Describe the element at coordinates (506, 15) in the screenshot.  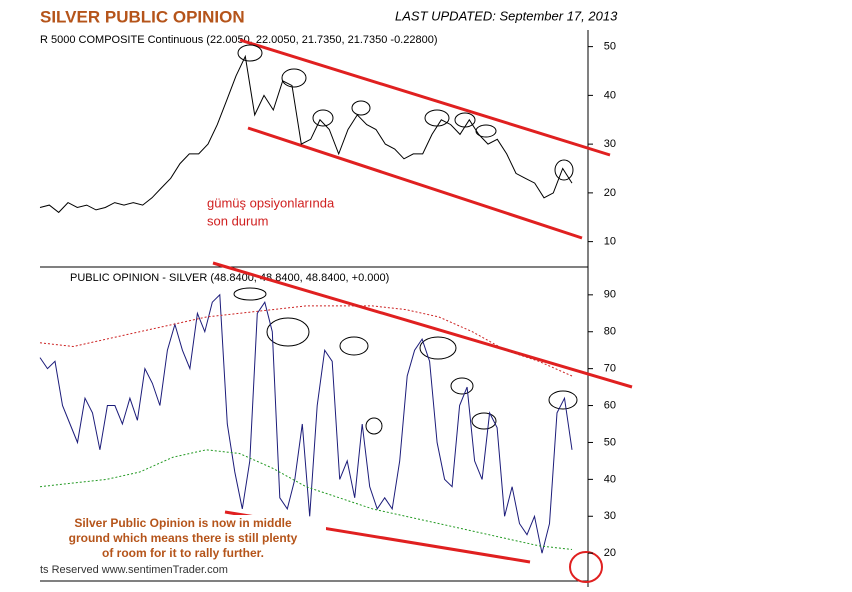
I see `updated: LAST UPDATED: September 17, 2013` at that location.